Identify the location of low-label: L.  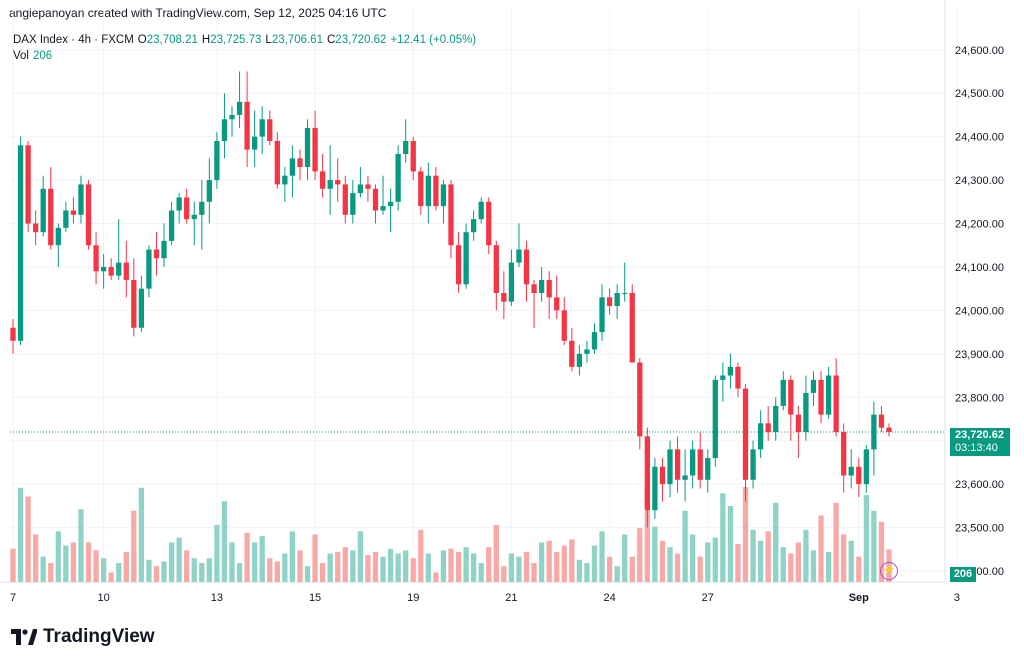
(268, 40).